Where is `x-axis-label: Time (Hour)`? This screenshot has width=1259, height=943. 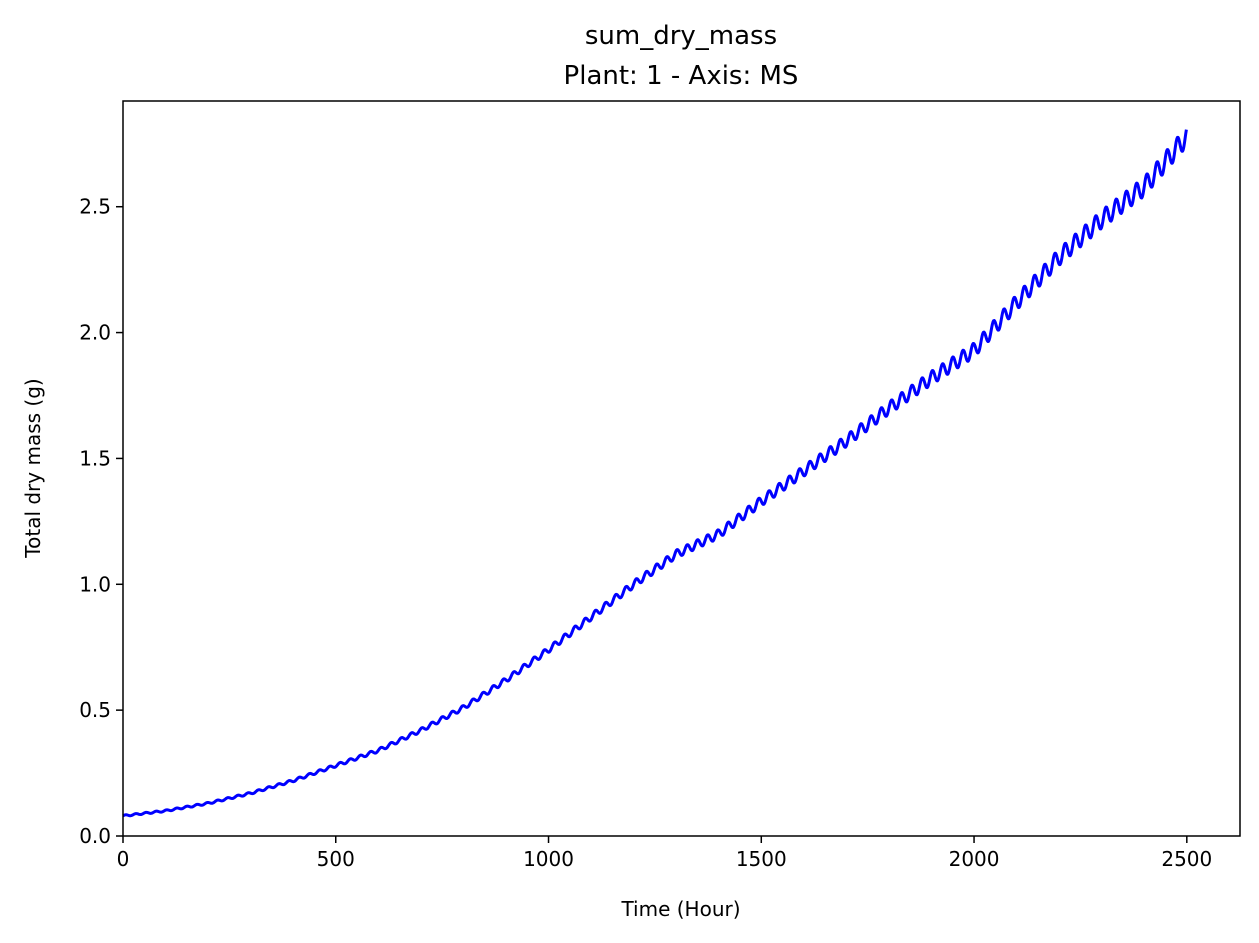 x-axis-label: Time (Hour) is located at coordinates (680, 909).